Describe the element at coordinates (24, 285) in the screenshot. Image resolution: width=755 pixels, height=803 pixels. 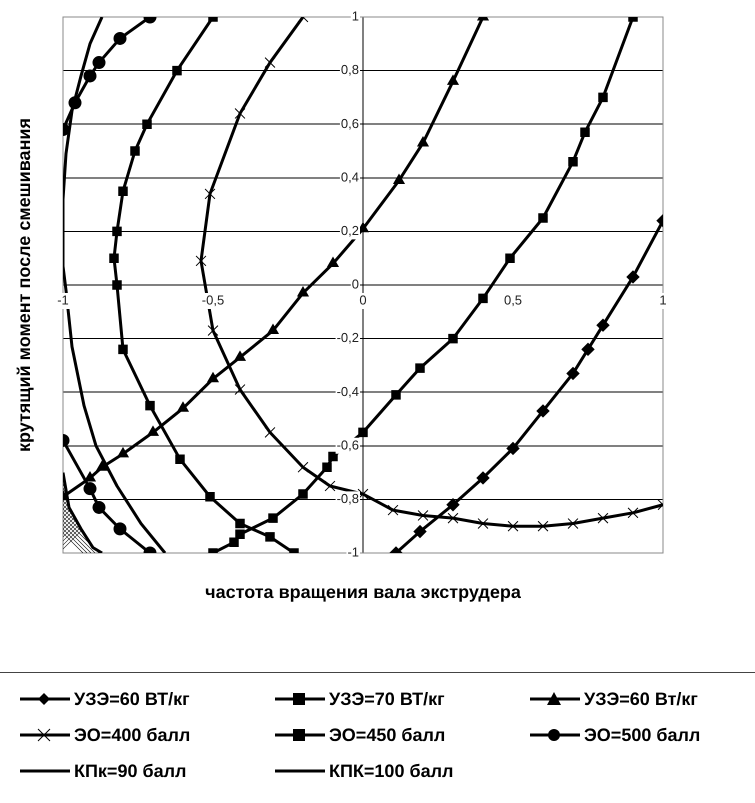
I see `y-axis-title: крутящий момент после смешивания` at that location.